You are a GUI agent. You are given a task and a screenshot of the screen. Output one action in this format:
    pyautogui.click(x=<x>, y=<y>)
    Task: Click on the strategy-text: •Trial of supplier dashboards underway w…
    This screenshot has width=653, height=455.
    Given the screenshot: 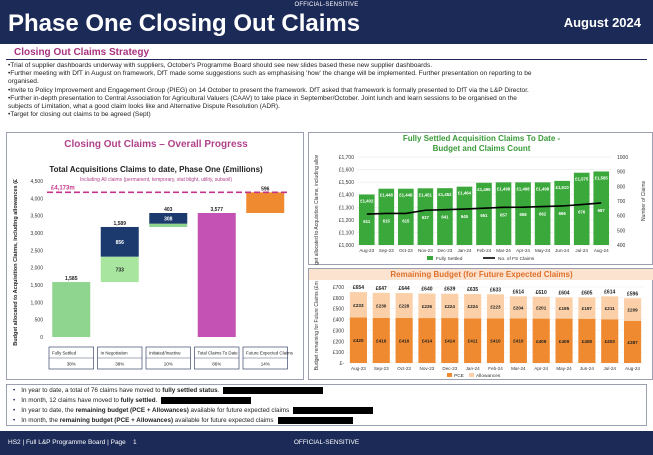 What is the action you would take?
    pyautogui.click(x=326, y=94)
    